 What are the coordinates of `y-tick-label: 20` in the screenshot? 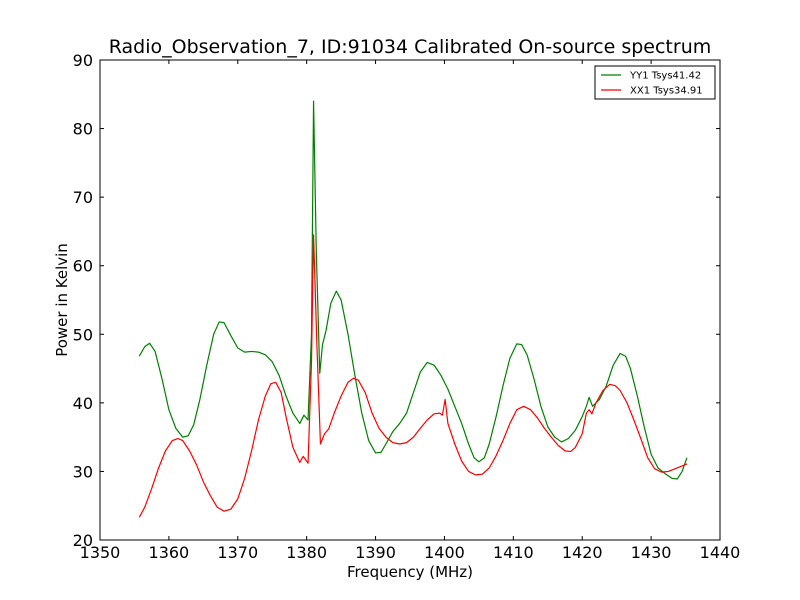 It's located at (83, 540).